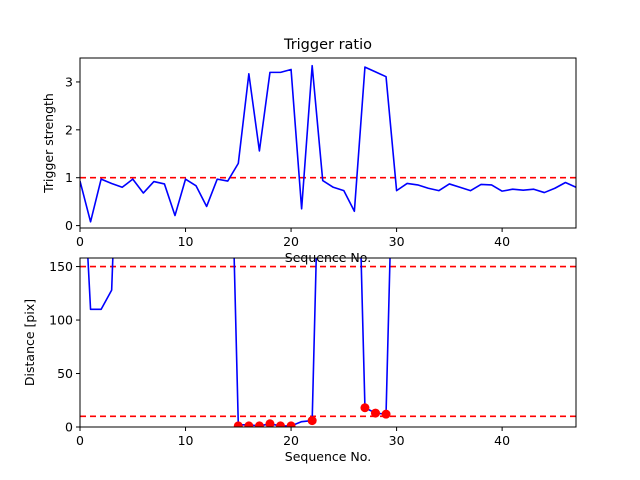 The width and height of the screenshot is (640, 480). What do you see at coordinates (48, 143) in the screenshot?
I see `y-axis-label: Trigger strength` at bounding box center [48, 143].